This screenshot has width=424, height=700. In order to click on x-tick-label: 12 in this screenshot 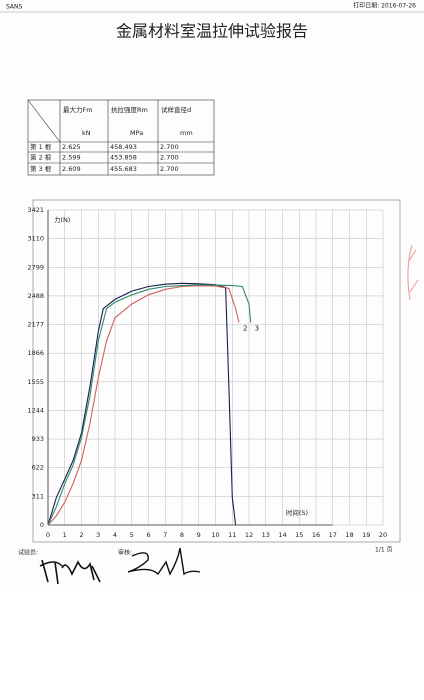, I will do `click(249, 535)`.